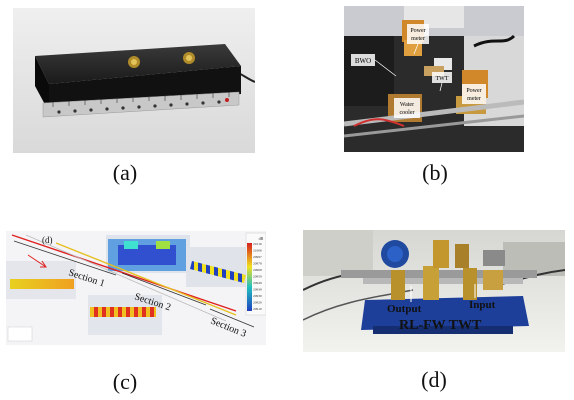  What do you see at coordinates (257, 290) in the screenshot?
I see `svg-text: 20939` at bounding box center [257, 290].